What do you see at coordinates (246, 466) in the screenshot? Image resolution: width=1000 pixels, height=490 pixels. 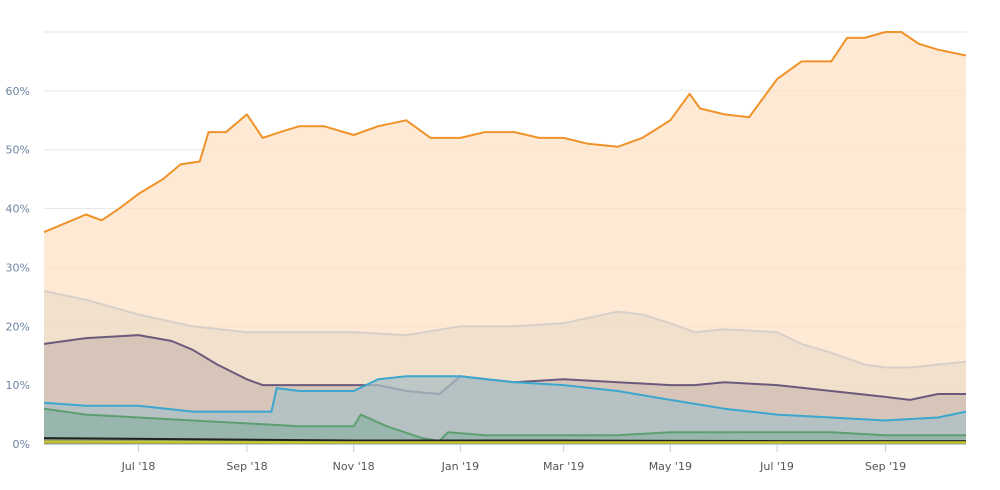 I see `x-tick-label: Sep '18` at bounding box center [246, 466].